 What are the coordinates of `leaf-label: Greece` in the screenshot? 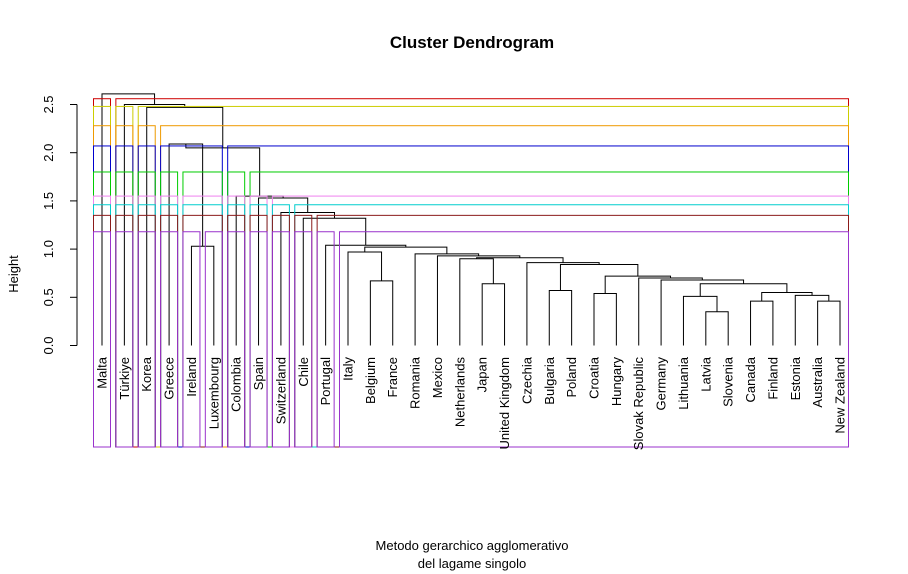 It's located at (169, 378).